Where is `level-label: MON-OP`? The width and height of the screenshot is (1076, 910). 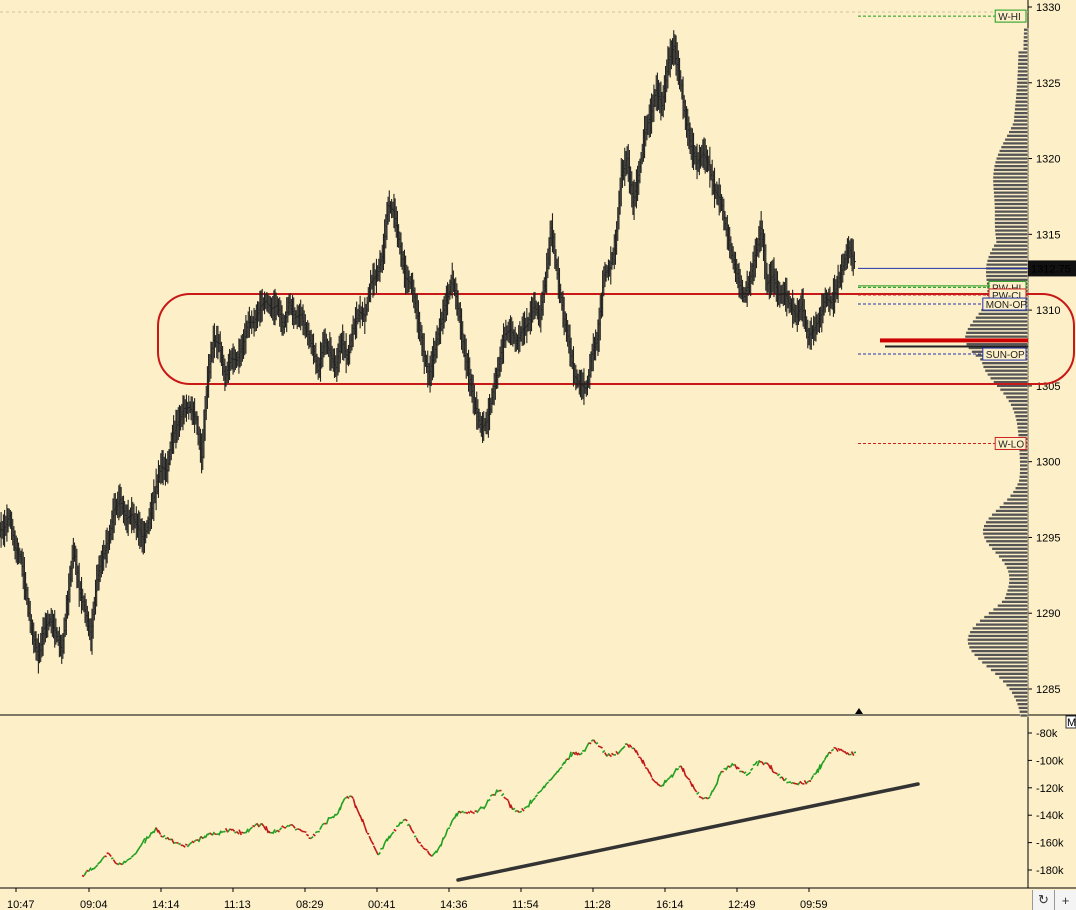
level-label: MON-OP is located at coordinates (1006, 305).